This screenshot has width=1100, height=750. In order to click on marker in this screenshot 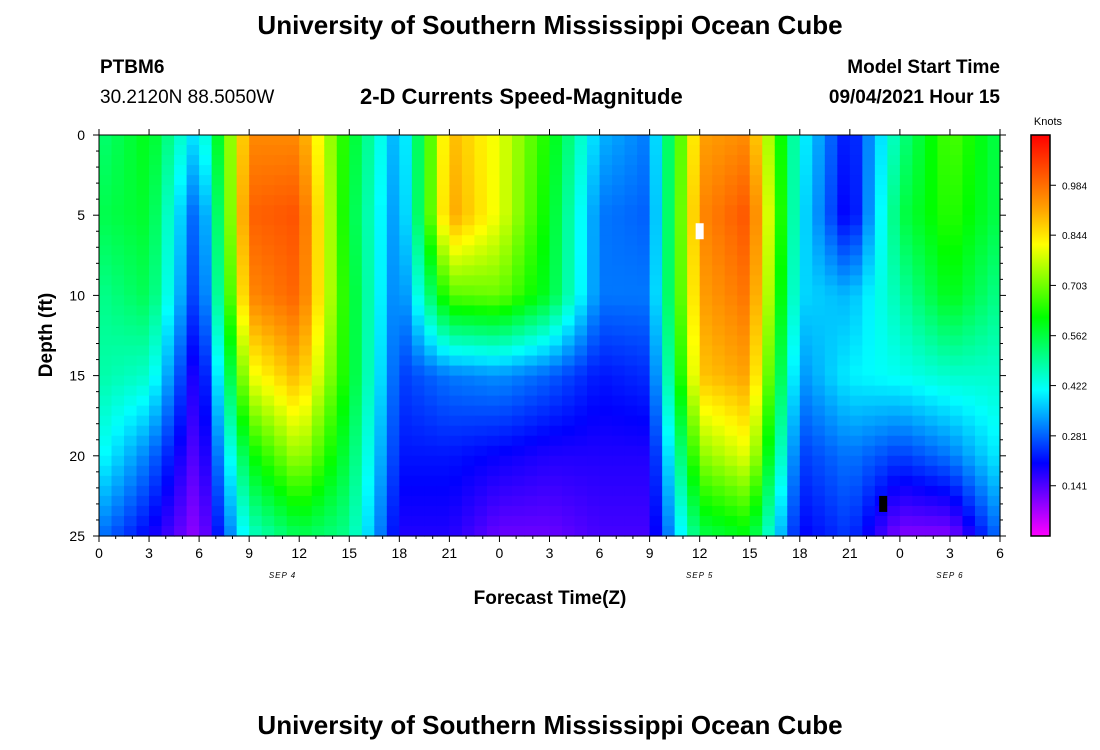, I will do `click(699, 231)`.